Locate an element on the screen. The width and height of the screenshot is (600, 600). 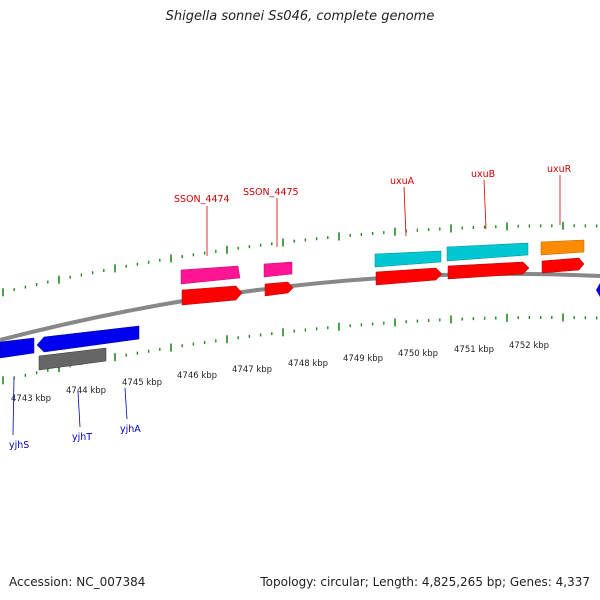
gene-label-uxuR: uxuR is located at coordinates (559, 169).